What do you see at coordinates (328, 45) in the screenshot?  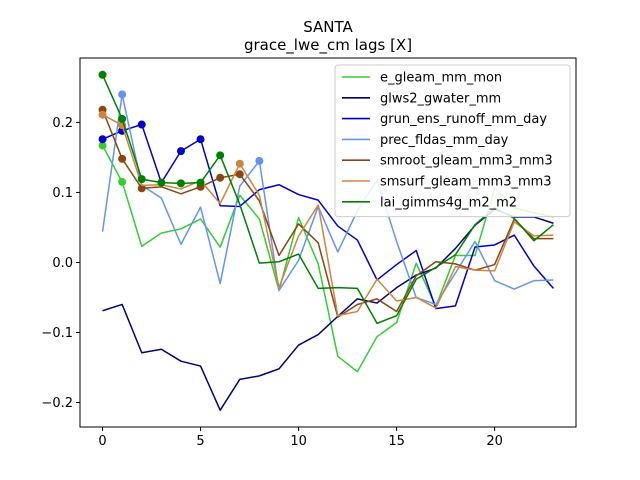 I see `chart-subtitle: grace_lwe_cm lags [X]` at bounding box center [328, 45].